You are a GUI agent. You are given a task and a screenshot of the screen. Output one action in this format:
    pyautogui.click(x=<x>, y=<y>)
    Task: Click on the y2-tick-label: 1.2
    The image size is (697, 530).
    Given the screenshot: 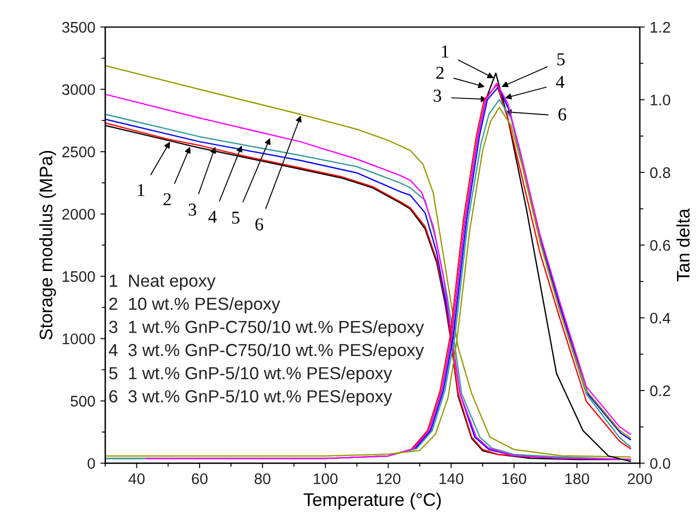 What is the action you would take?
    pyautogui.click(x=660, y=27)
    